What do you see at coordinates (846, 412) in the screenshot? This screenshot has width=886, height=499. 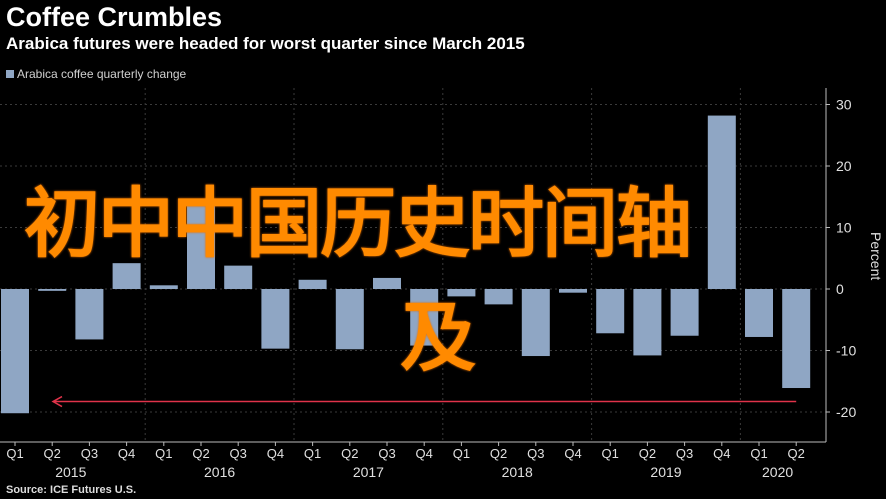 I see `y-tick-label: -20` at bounding box center [846, 412].